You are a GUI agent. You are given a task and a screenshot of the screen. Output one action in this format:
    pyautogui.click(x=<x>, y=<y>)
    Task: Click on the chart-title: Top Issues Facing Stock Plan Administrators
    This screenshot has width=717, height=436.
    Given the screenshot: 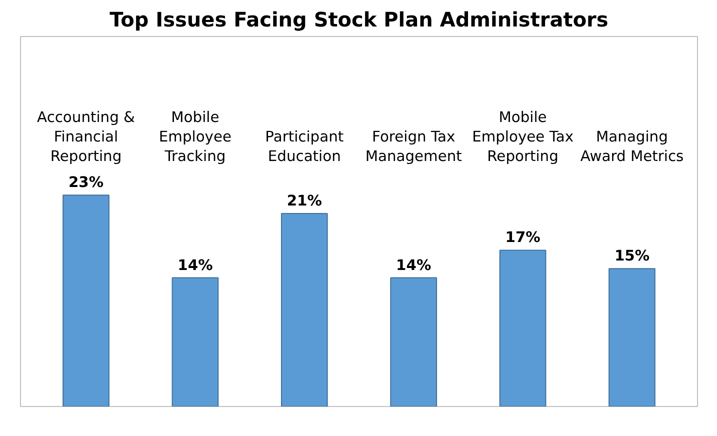 What is the action you would take?
    pyautogui.click(x=359, y=20)
    